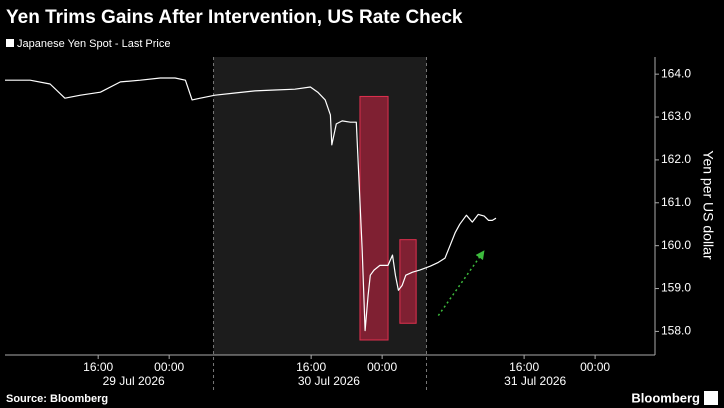 The height and width of the screenshot is (408, 724). I want to click on y-tick-label: 159.0, so click(676, 288).